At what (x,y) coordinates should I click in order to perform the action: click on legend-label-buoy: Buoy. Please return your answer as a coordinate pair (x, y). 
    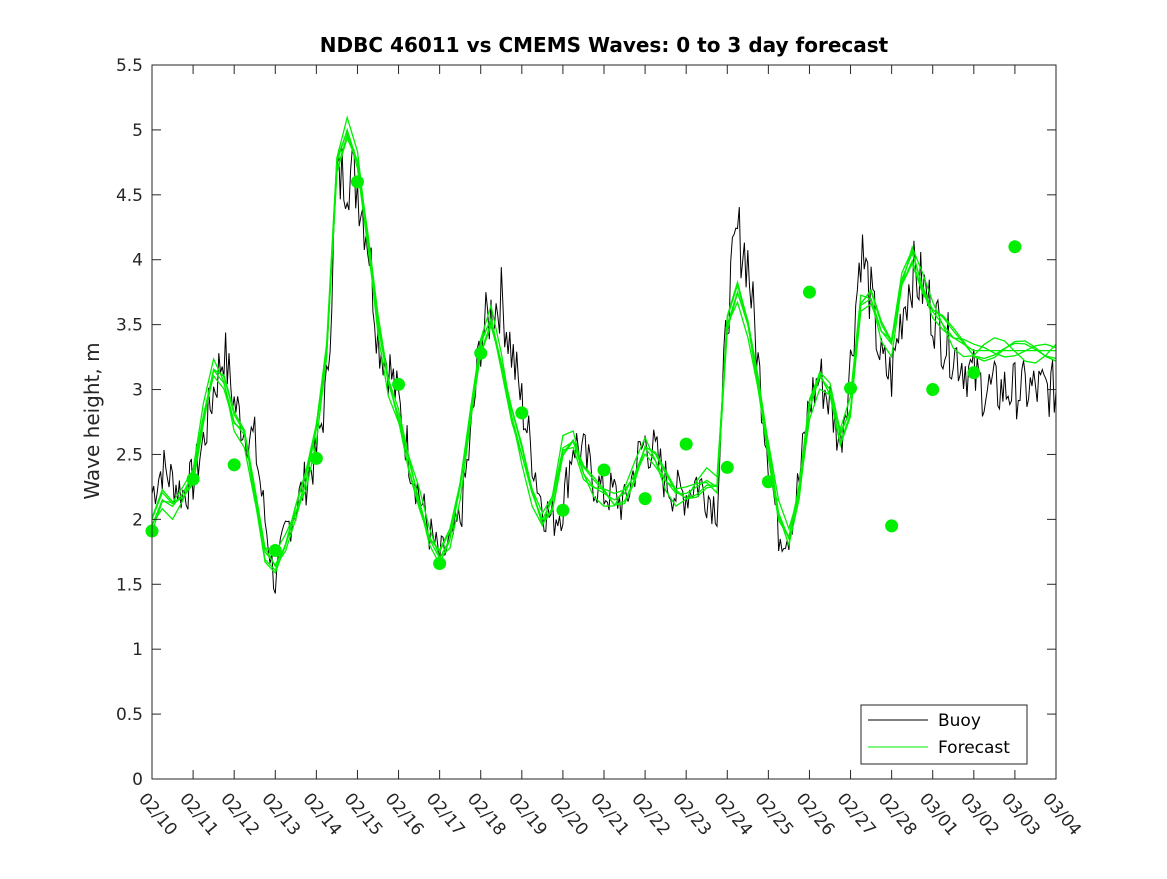
    Looking at the image, I should click on (959, 721).